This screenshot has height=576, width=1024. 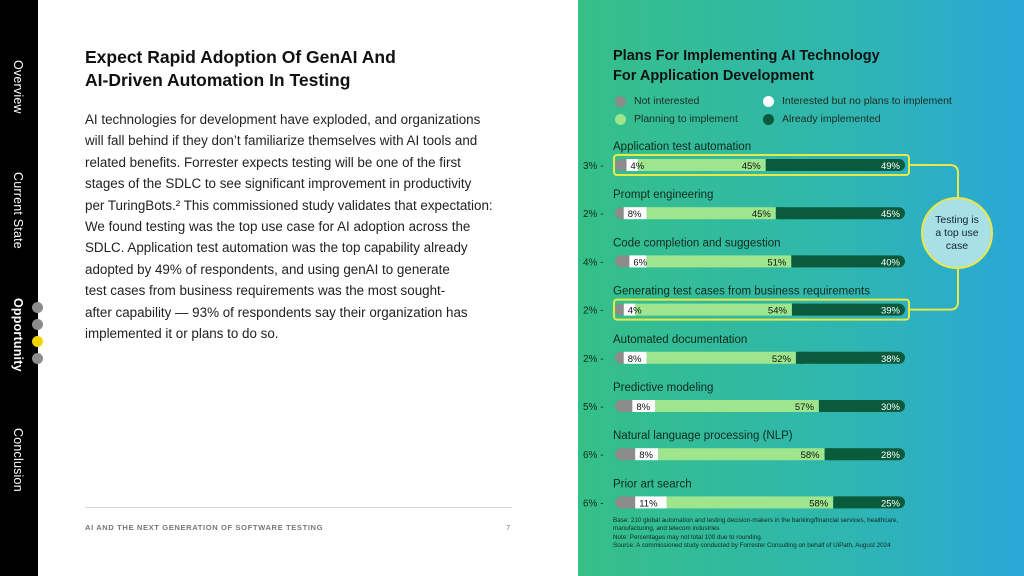 I want to click on nav-item-label: Current State, so click(x=18, y=210).